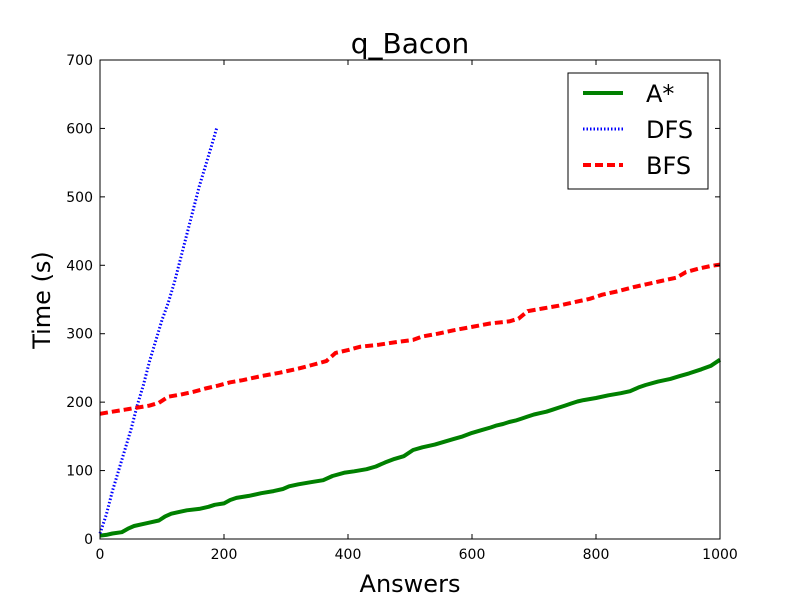 Image resolution: width=800 pixels, height=600 pixels. What do you see at coordinates (88, 540) in the screenshot?
I see `y-tick-label: 0` at bounding box center [88, 540].